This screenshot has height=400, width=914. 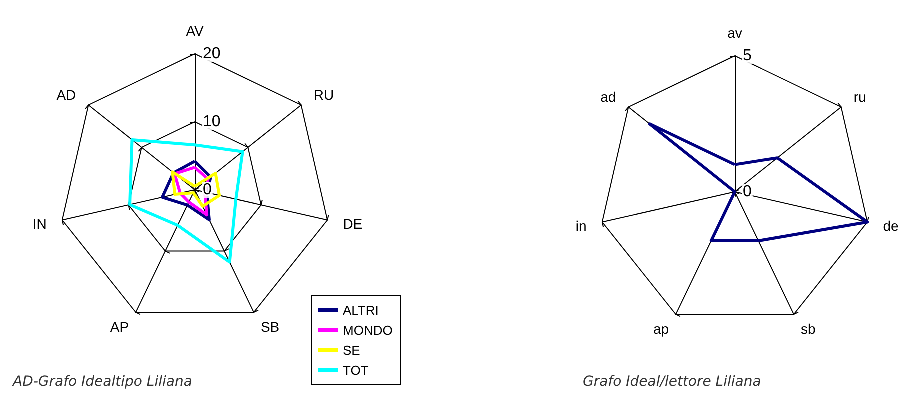 I want to click on spoke-label: sb, so click(x=808, y=328).